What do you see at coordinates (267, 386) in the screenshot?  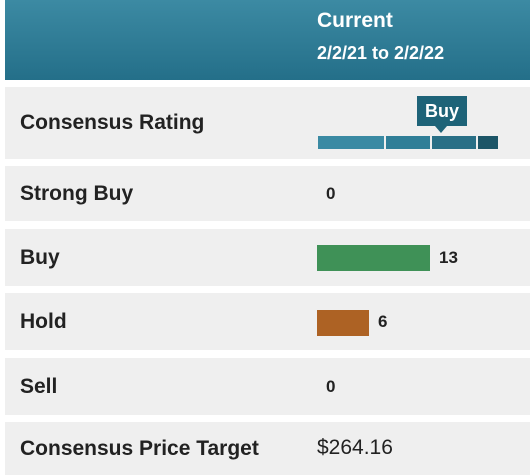 I see `rating-row-sell: Sell 0` at bounding box center [267, 386].